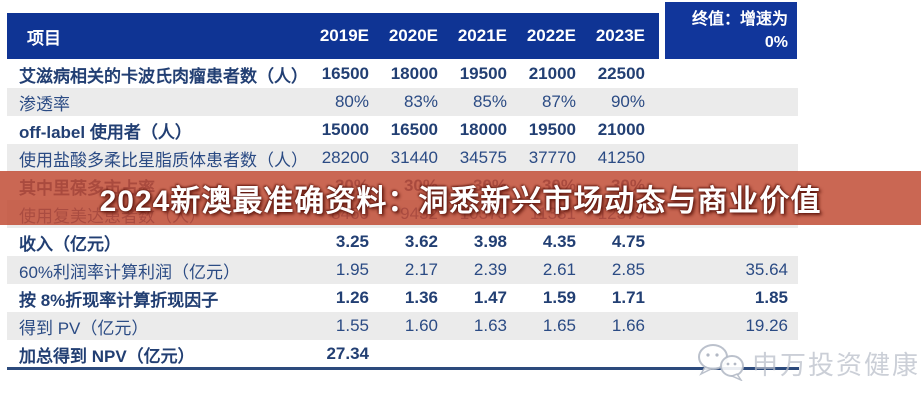  What do you see at coordinates (402, 354) in the screenshot?
I see `table-row: 加总得到 NPV（亿元） 27.34` at bounding box center [402, 354].